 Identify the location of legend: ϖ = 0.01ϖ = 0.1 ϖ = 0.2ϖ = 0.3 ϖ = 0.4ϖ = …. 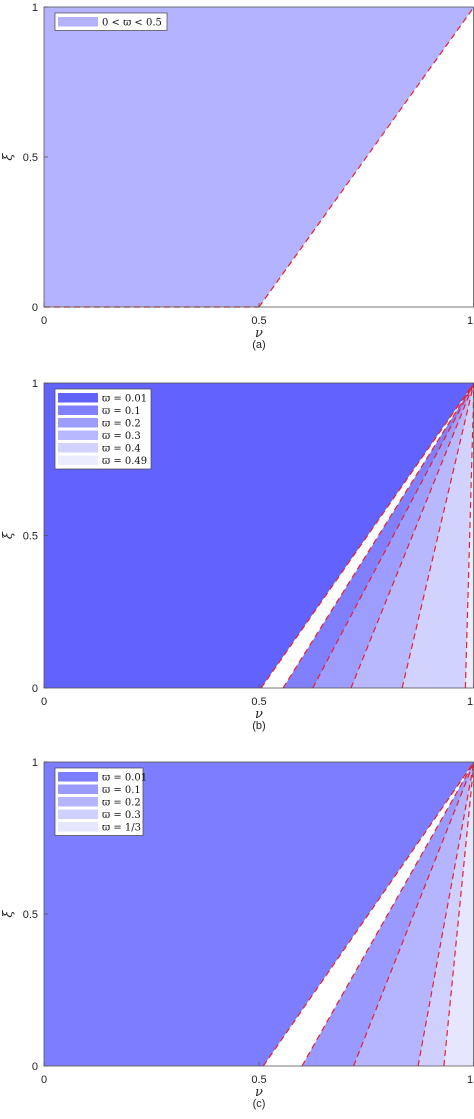
(103, 429).